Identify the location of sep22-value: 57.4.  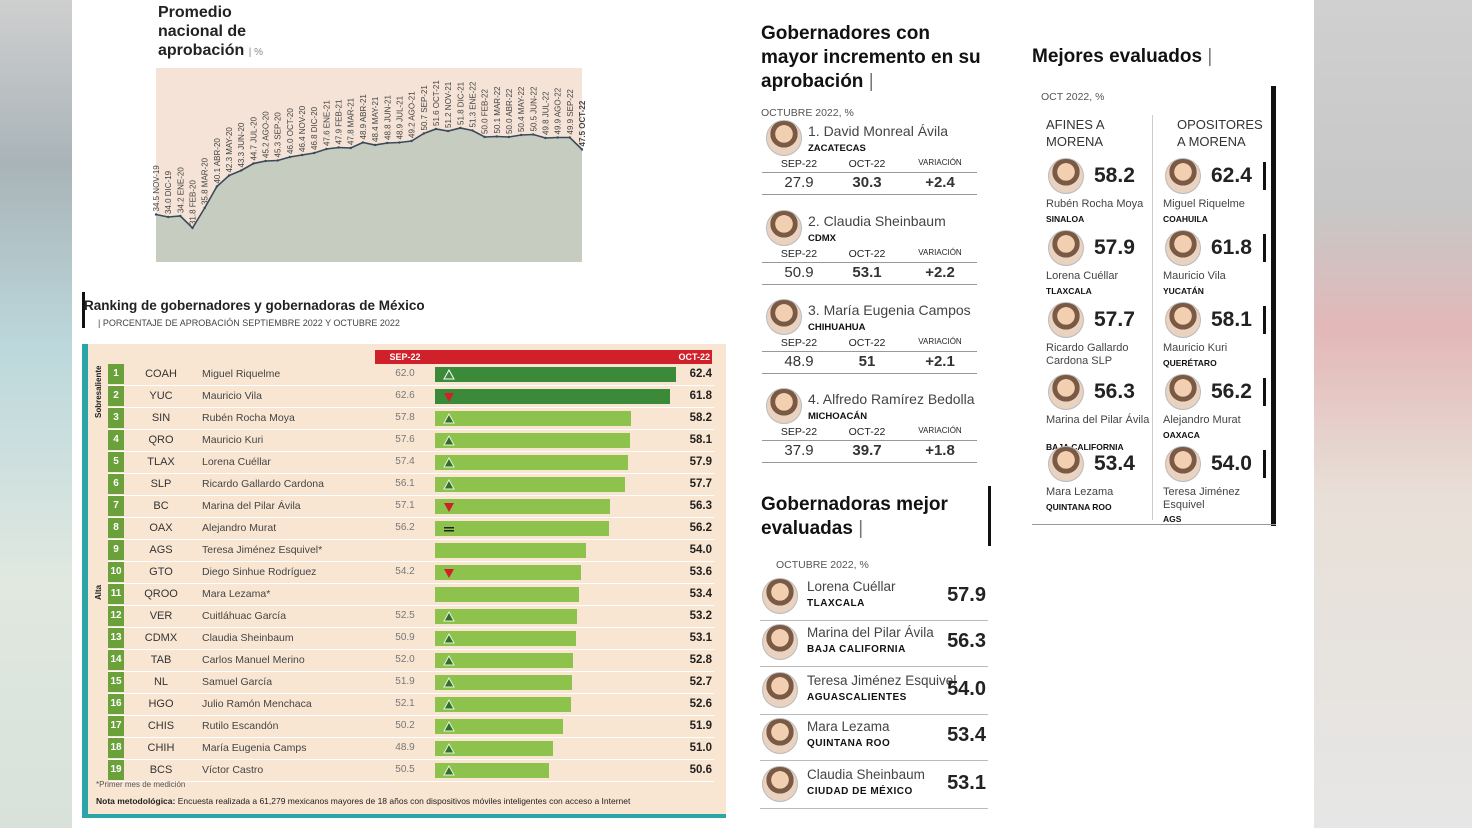
(405, 461).